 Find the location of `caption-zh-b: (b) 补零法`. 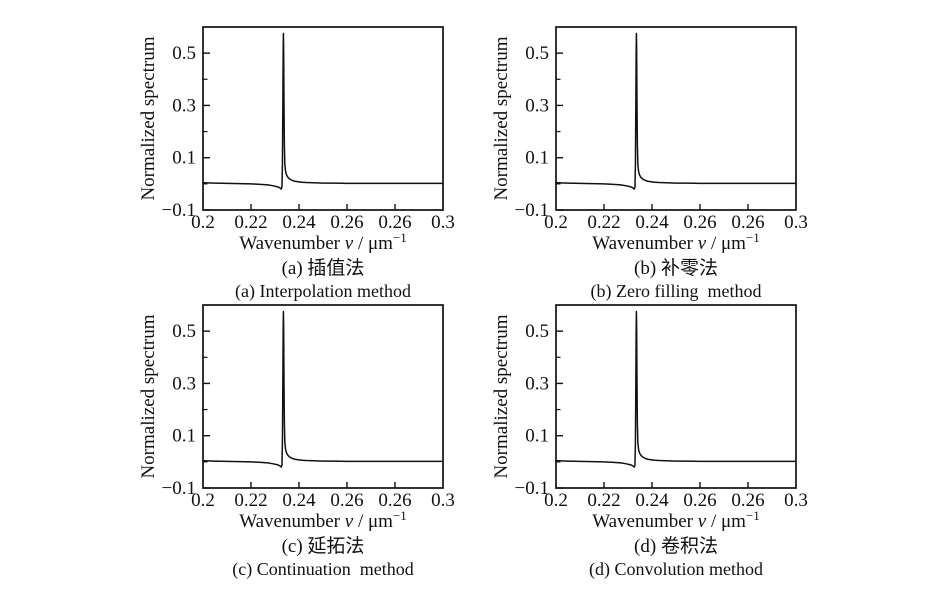

caption-zh-b: (b) 补零法 is located at coordinates (676, 268).